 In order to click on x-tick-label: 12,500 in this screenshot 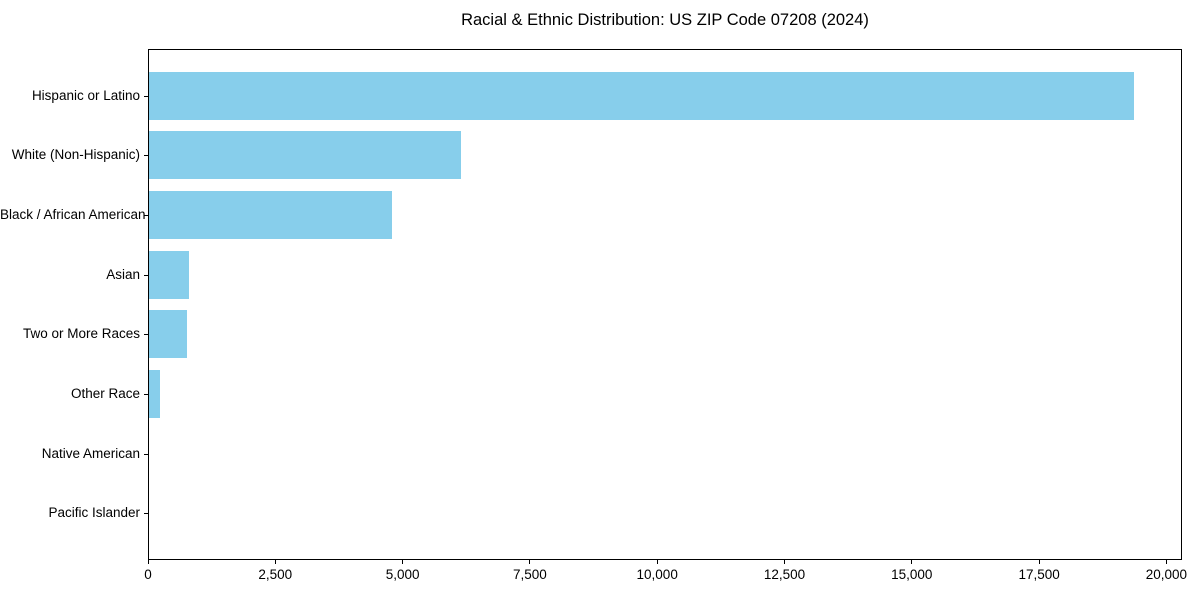, I will do `click(784, 574)`.